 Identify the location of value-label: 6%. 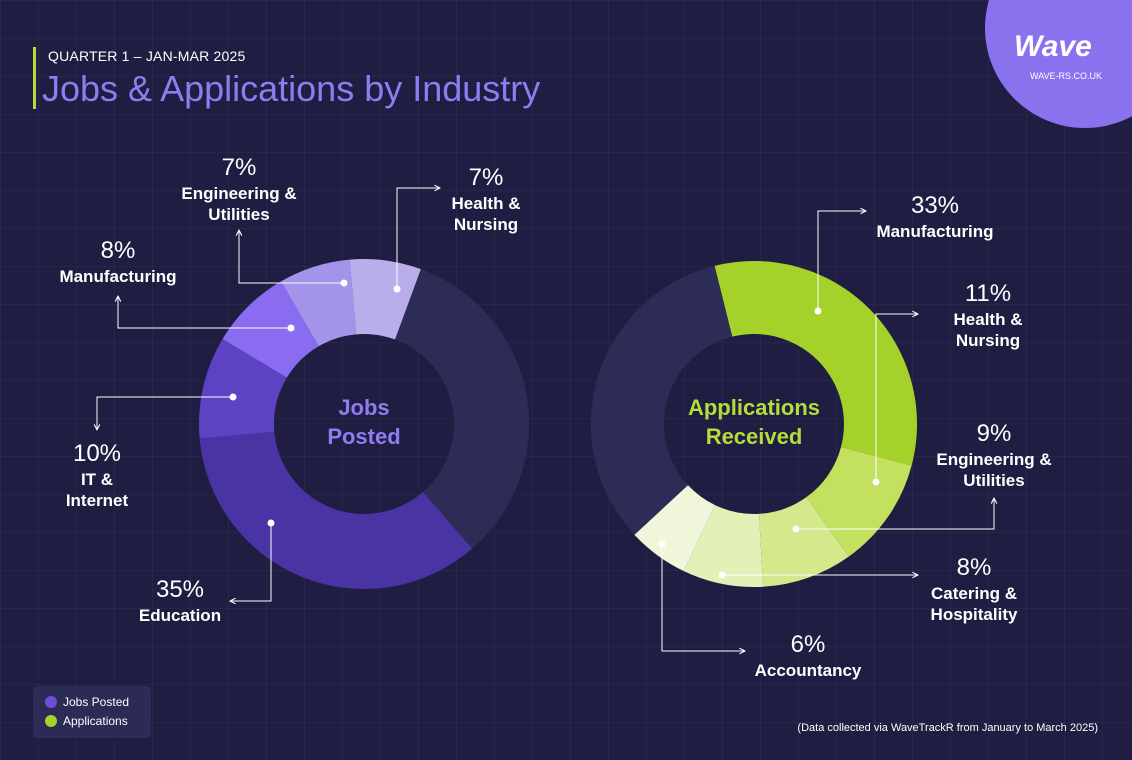
(808, 644).